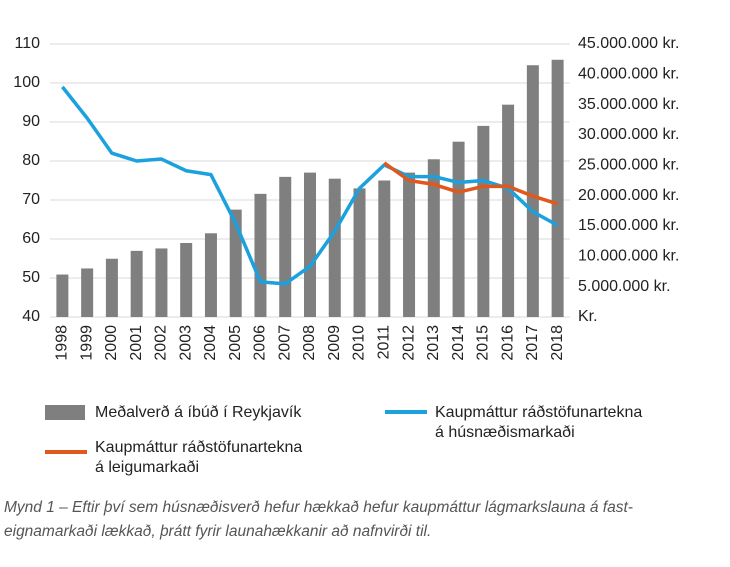  Describe the element at coordinates (483, 343) in the screenshot. I see `x-tick-label: 2015` at that location.